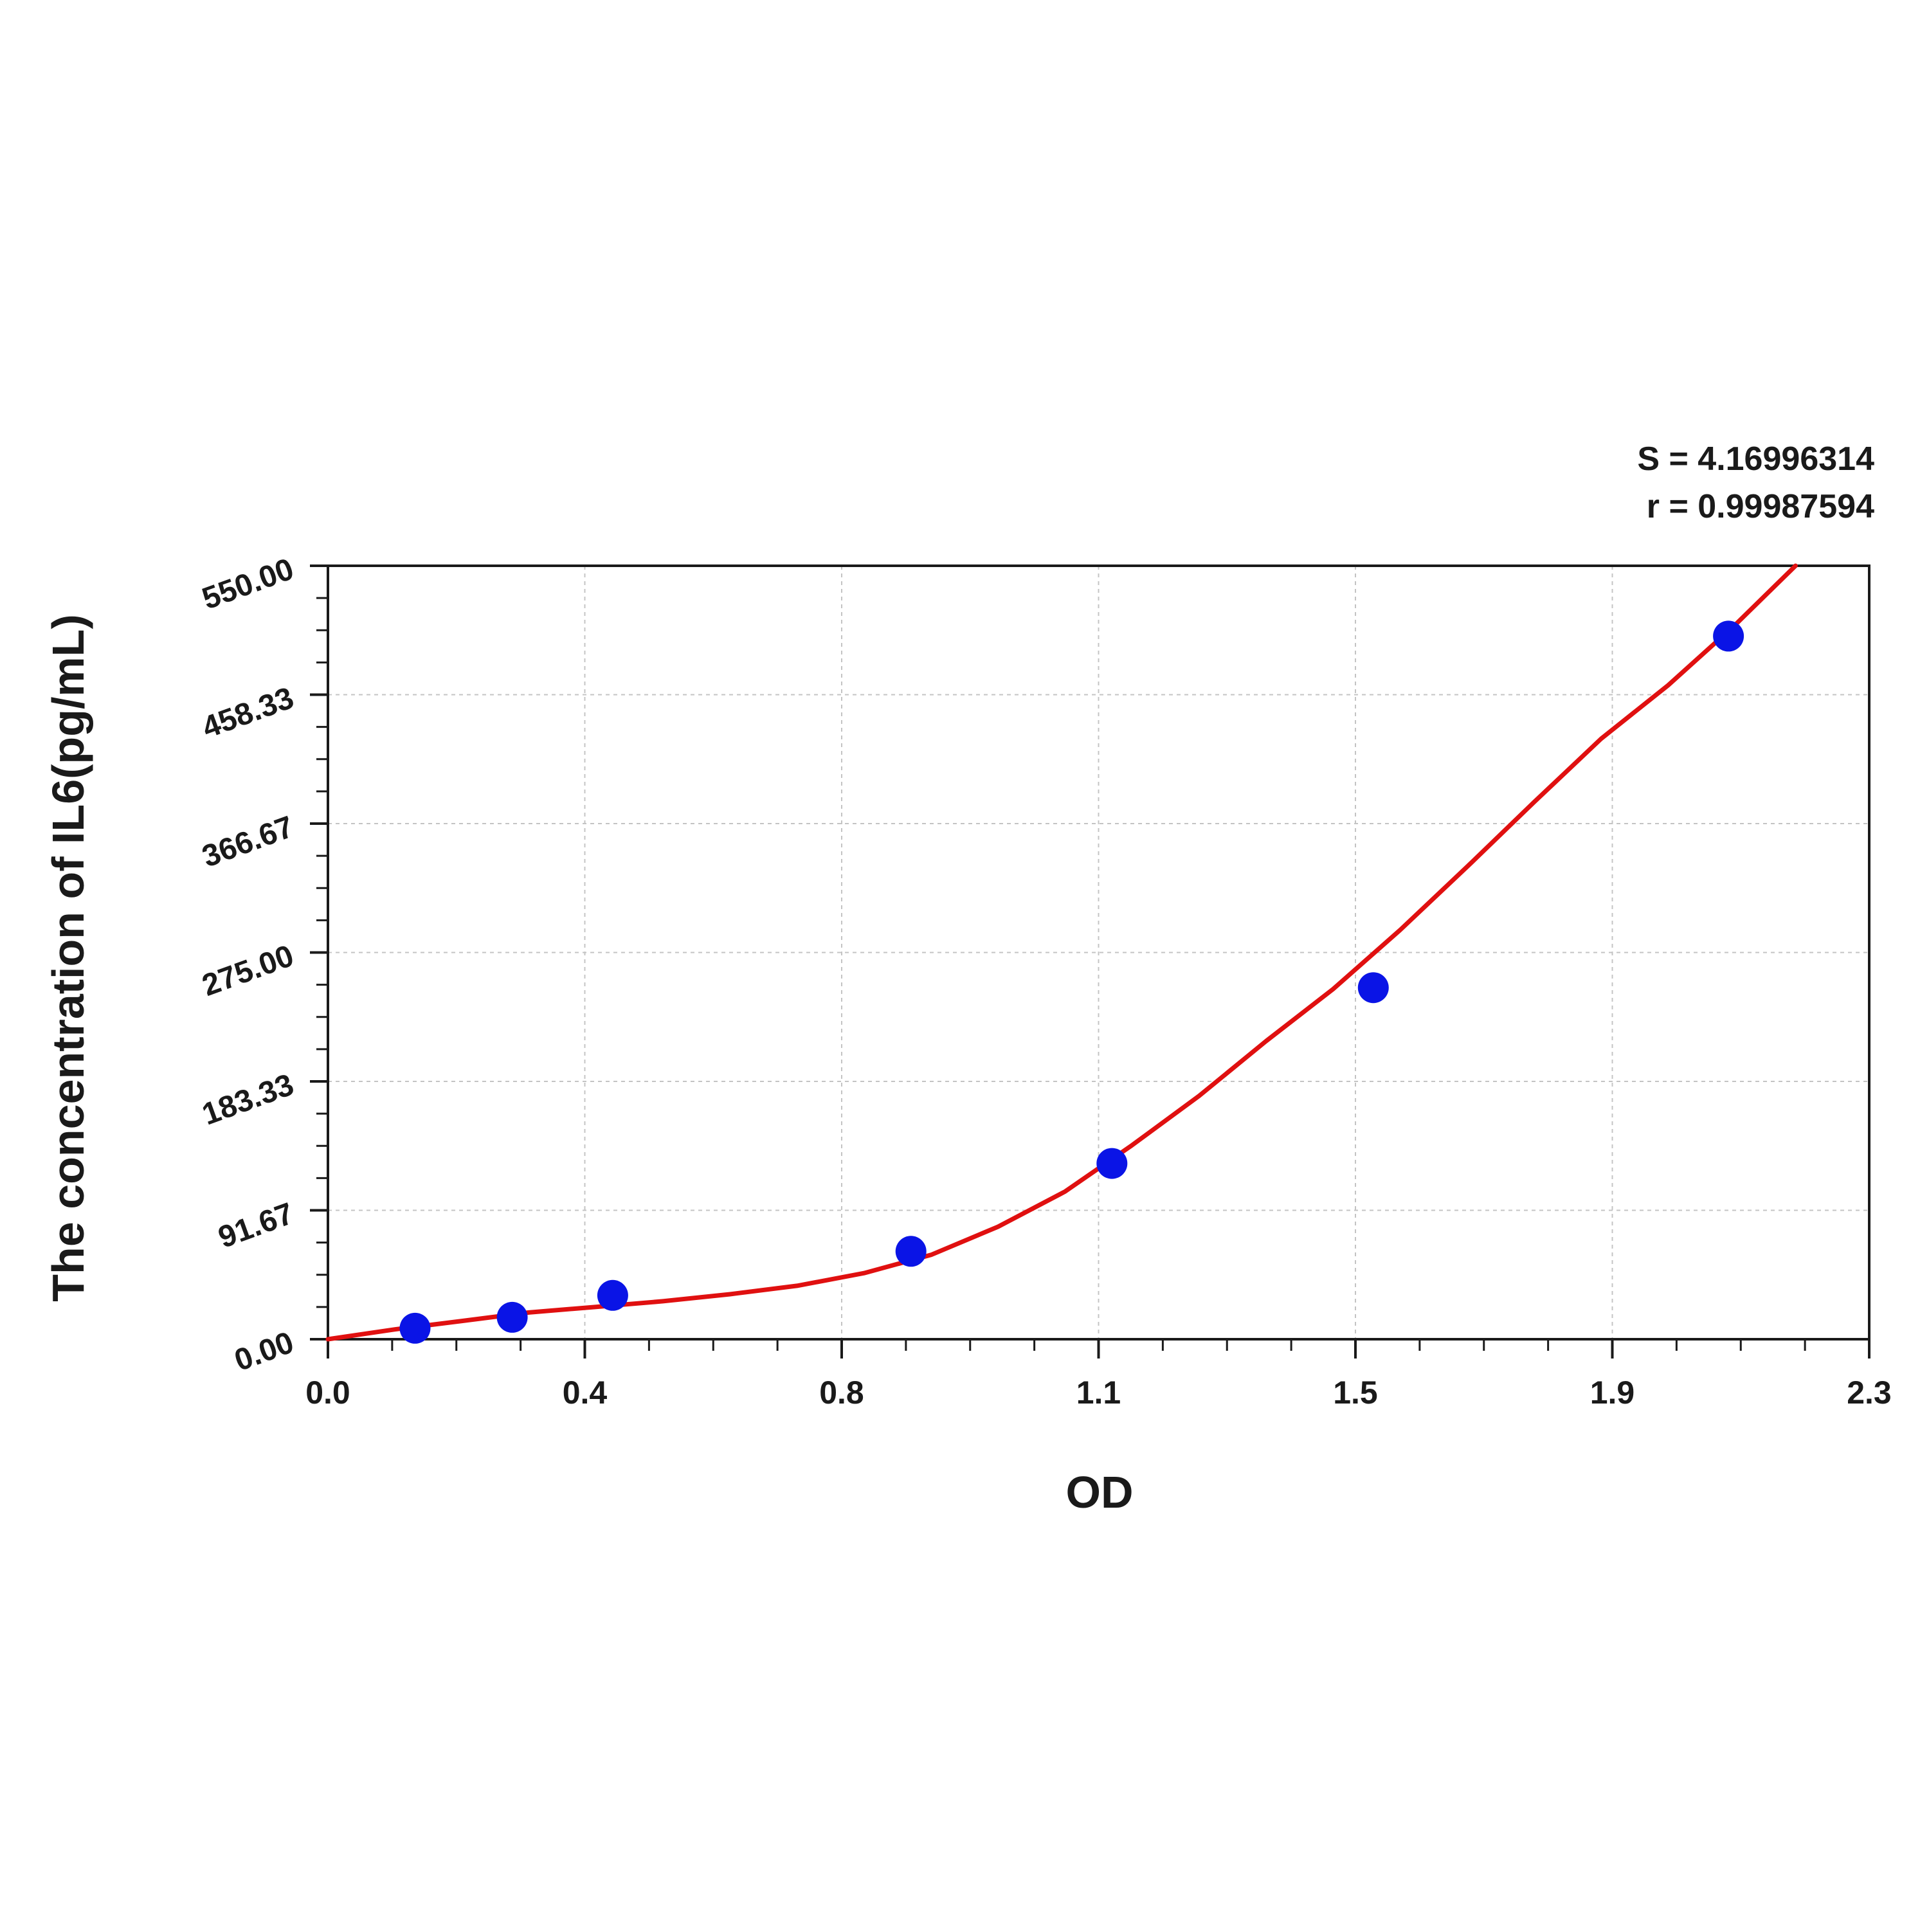  I want to click on y-axis-title: The concentration of IL6(pg/mL), so click(68, 957).